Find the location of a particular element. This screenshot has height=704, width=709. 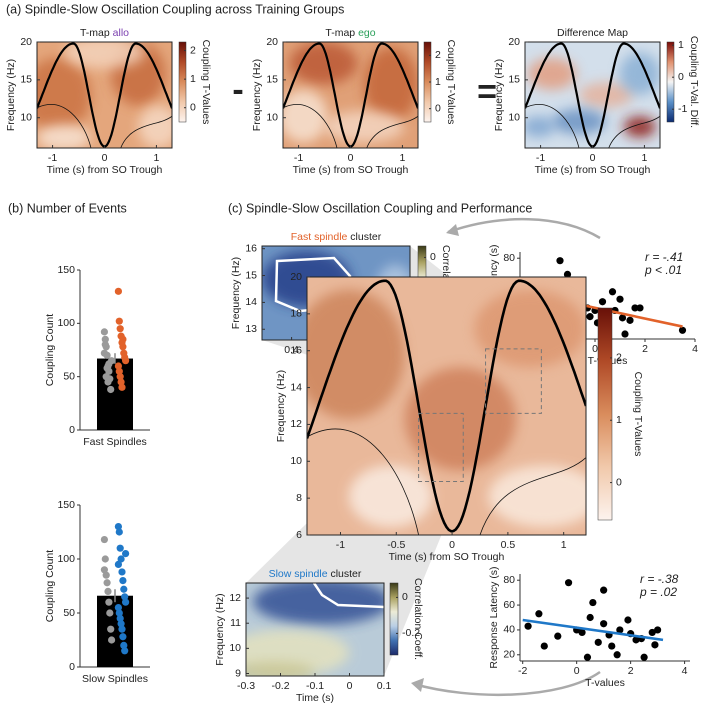

chart-title: T-map ego is located at coordinates (350, 33).